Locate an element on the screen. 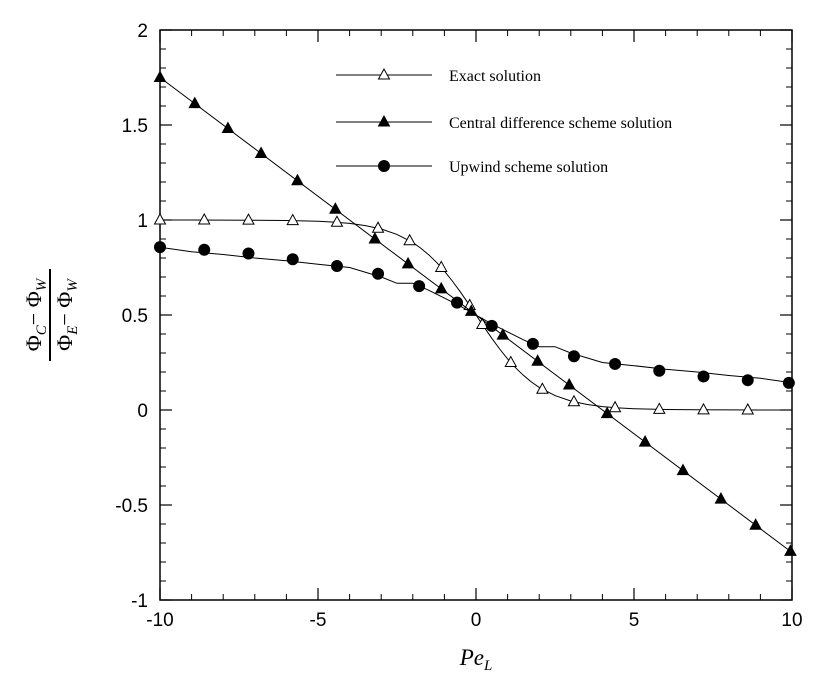 The height and width of the screenshot is (684, 818). x-tick-label: 0 is located at coordinates (476, 620).